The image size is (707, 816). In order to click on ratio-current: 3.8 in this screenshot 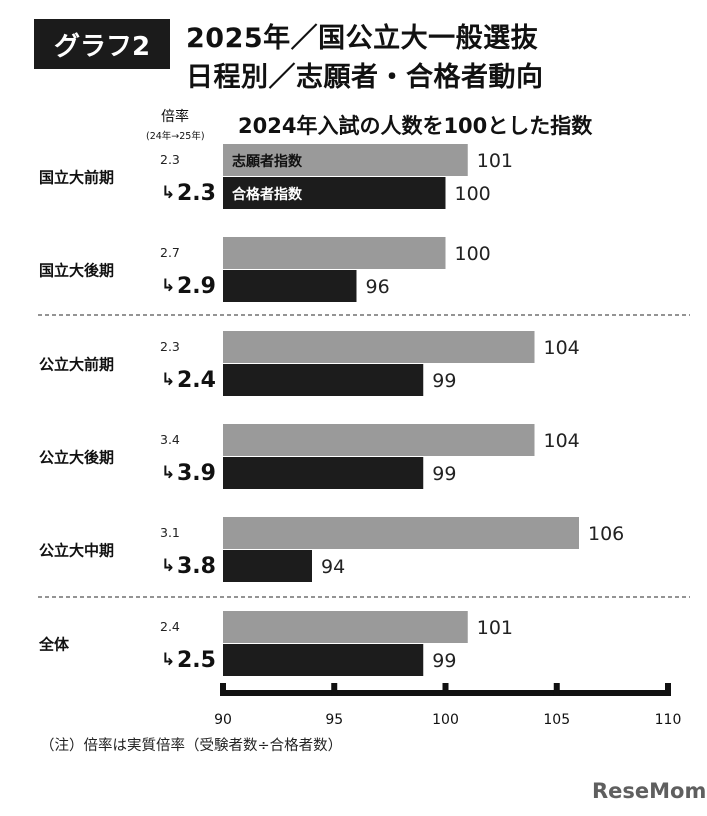, I will do `click(196, 566)`.